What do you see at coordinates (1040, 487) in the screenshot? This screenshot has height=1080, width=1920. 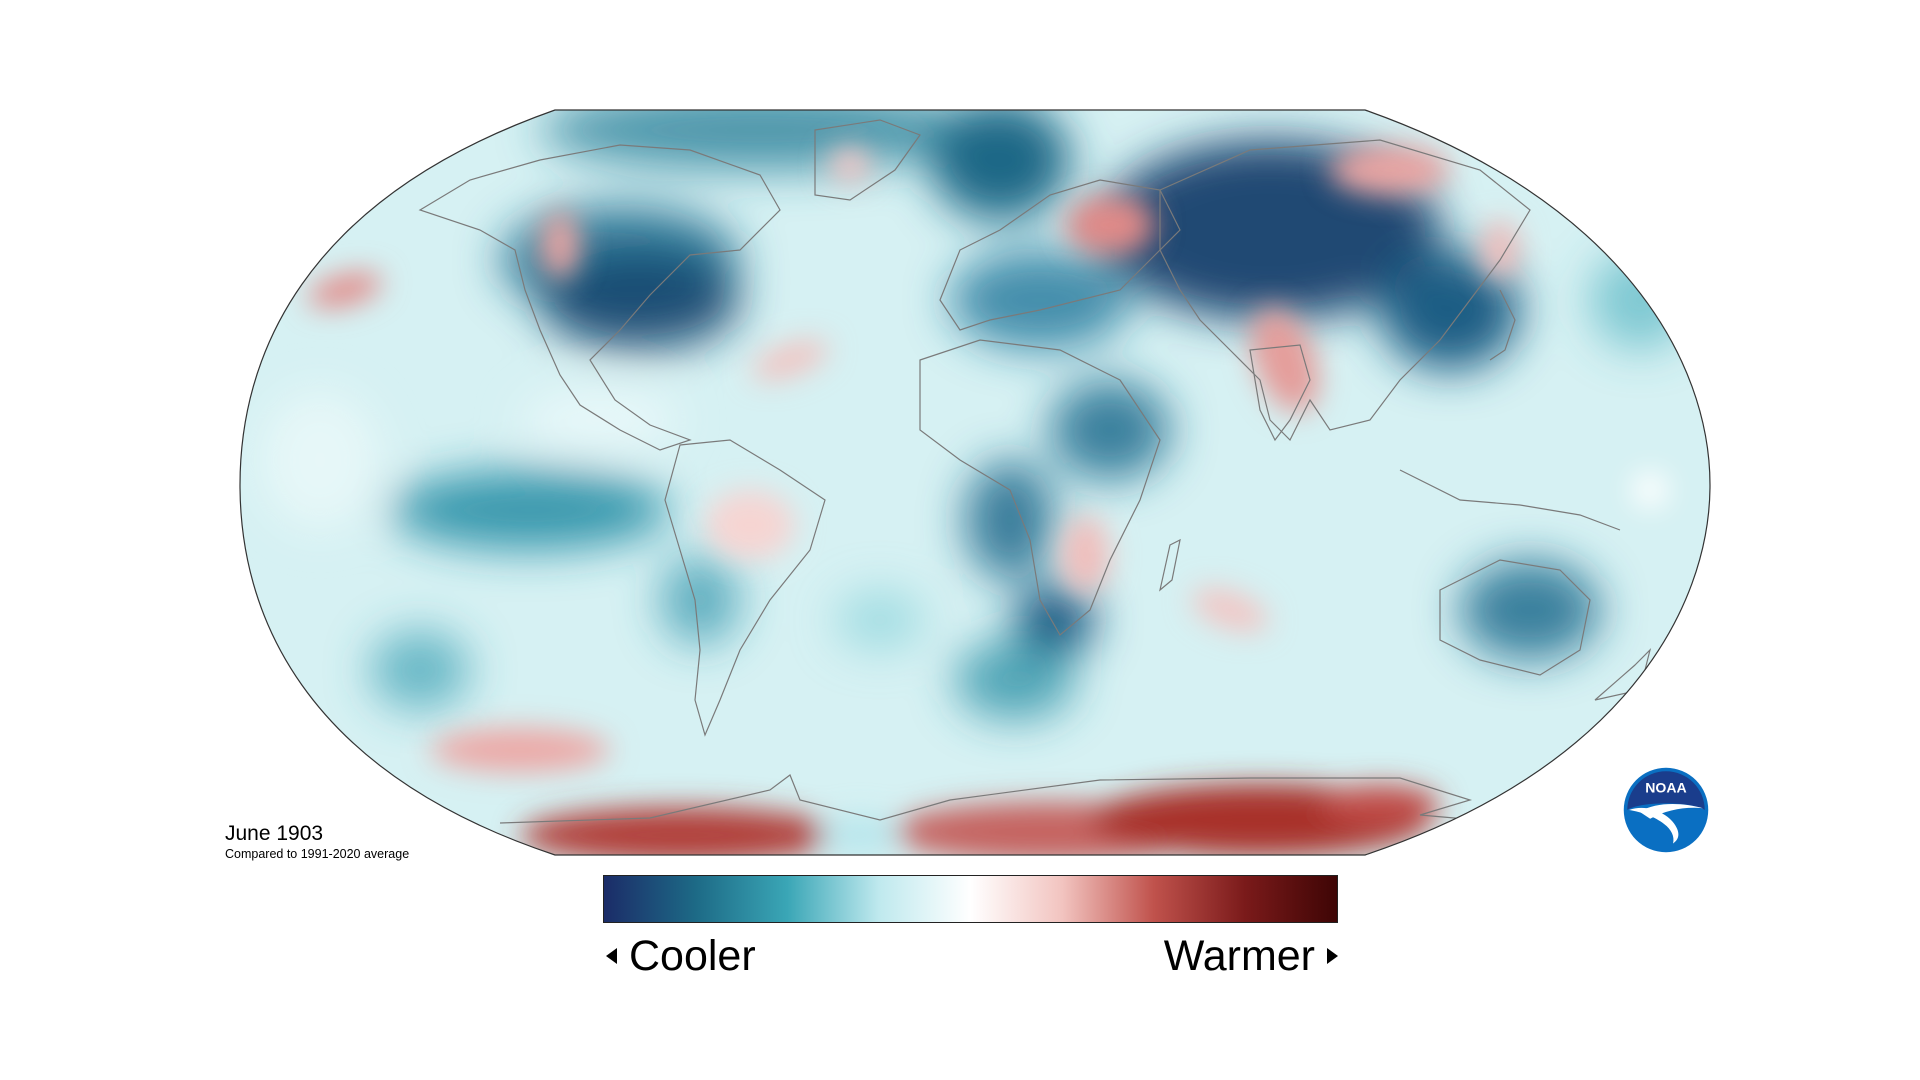 I see `africa-outline` at bounding box center [1040, 487].